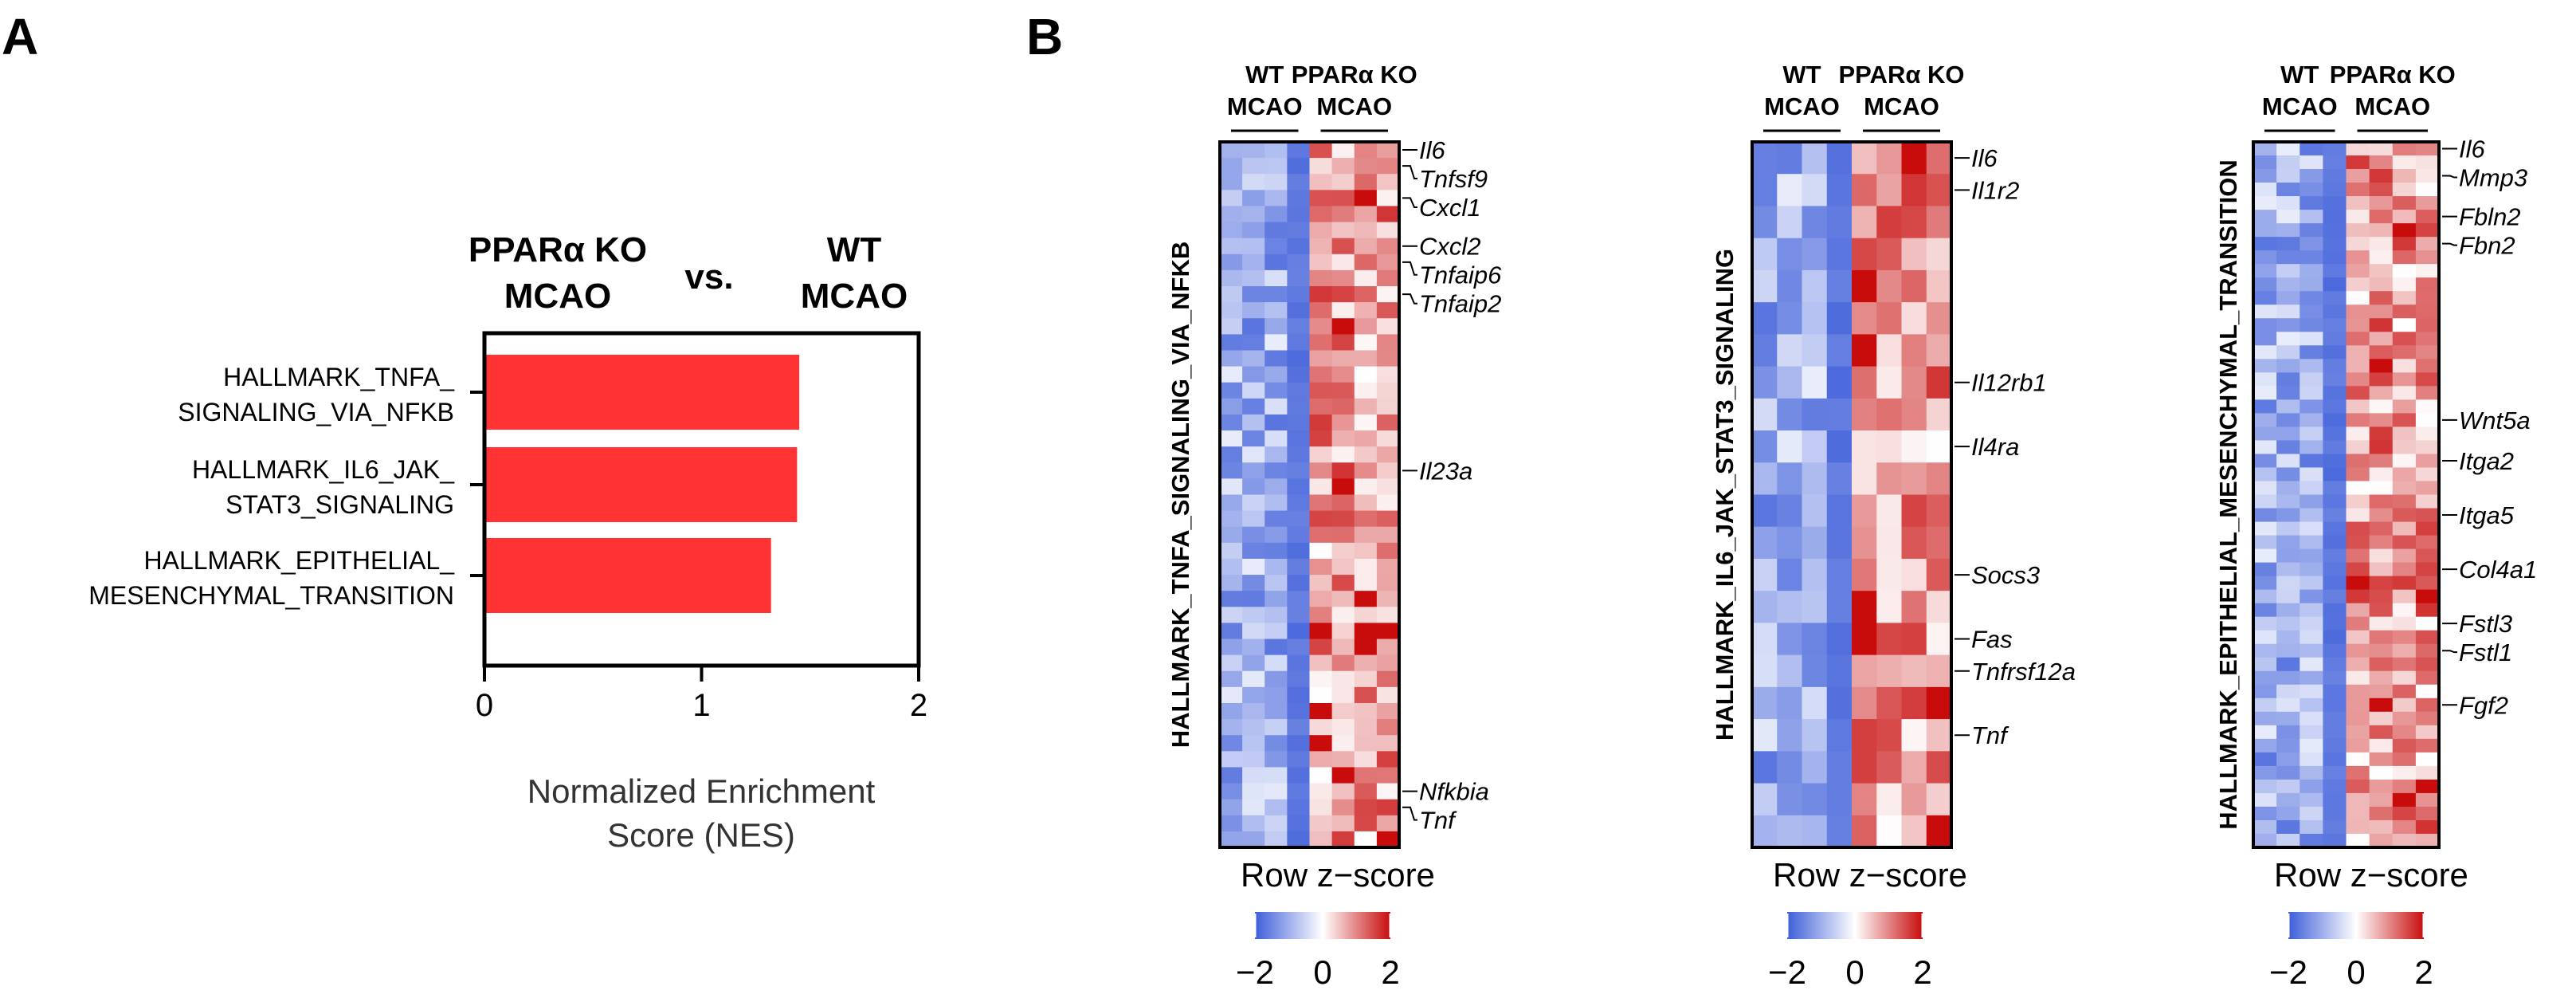  What do you see at coordinates (1995, 190) in the screenshot?
I see `gene-label: Il1r2` at bounding box center [1995, 190].